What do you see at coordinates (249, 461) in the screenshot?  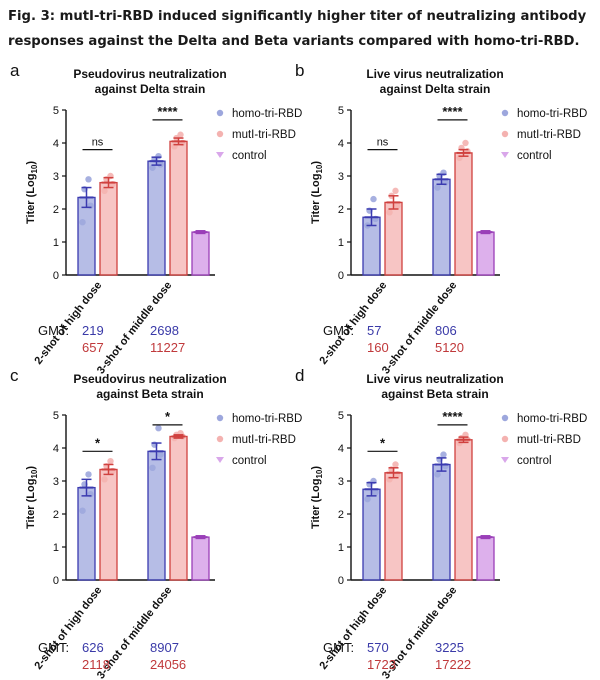 I see `legend-label: control` at bounding box center [249, 461].